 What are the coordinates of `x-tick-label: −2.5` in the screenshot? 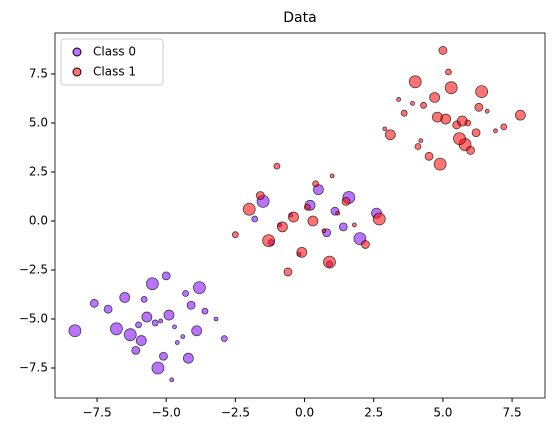 It's located at (235, 413).